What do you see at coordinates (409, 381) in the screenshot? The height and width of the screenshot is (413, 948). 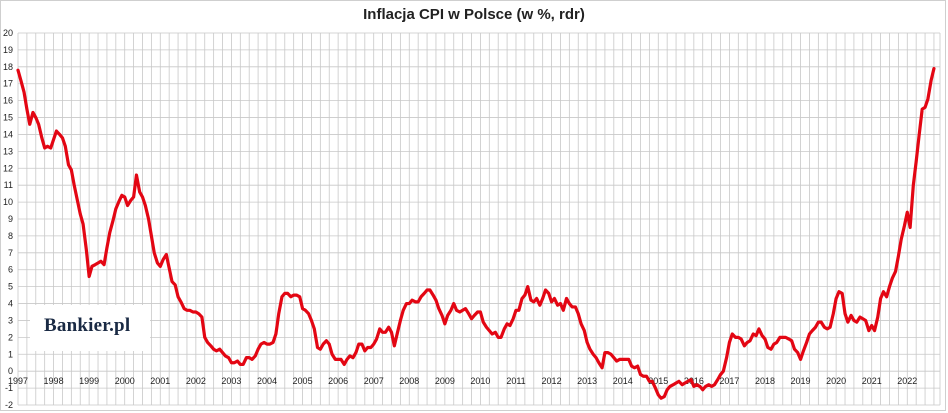 I see `x-tick-label: 2008` at bounding box center [409, 381].